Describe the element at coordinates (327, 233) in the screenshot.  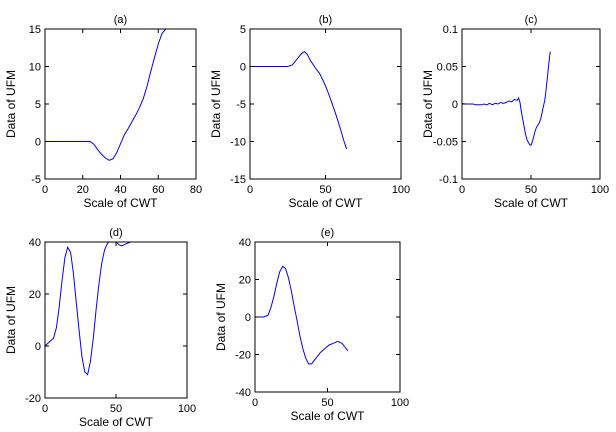
I see `subplot-title: (e)` at that location.